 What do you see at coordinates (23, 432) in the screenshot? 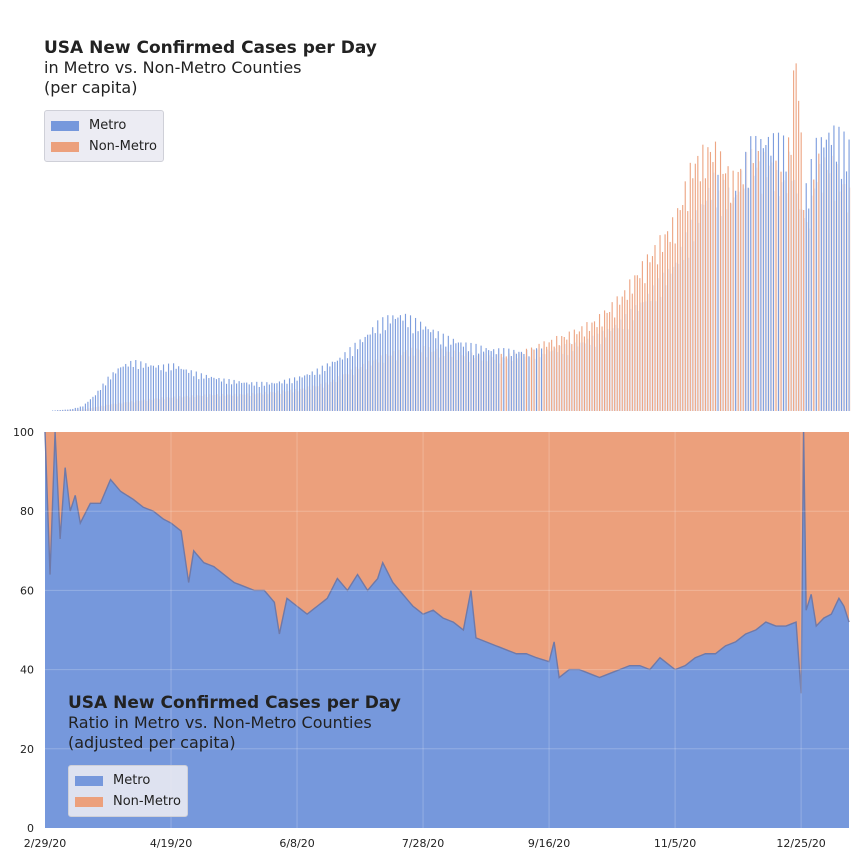
I see `y-tick-label: 100` at bounding box center [23, 432].